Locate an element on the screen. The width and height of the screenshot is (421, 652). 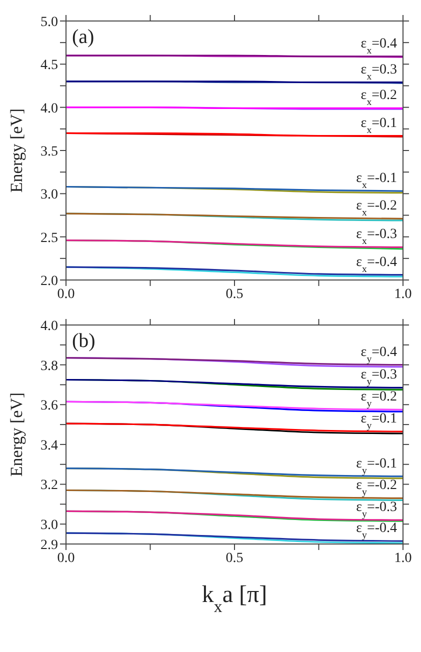
series-label: ε$_{y}$=0.2 is located at coordinates (378, 400).